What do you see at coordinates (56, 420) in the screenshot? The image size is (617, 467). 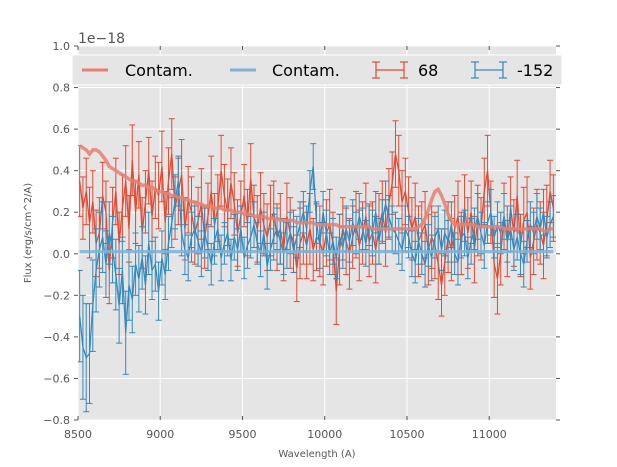 I see `y-tick-label: −0.8` at bounding box center [56, 420].